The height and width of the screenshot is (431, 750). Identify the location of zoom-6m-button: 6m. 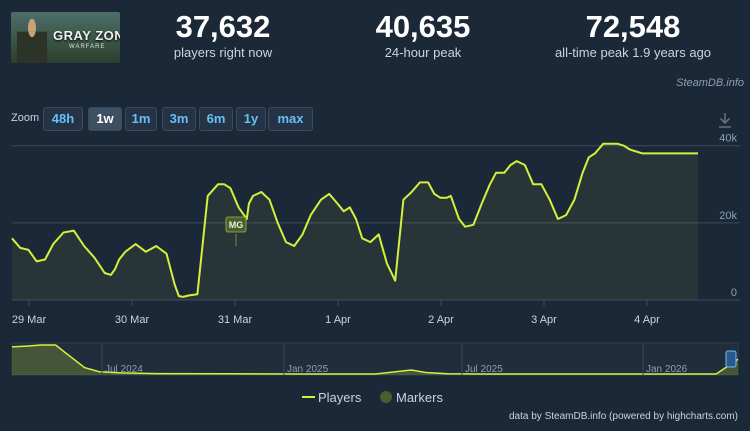
(216, 119).